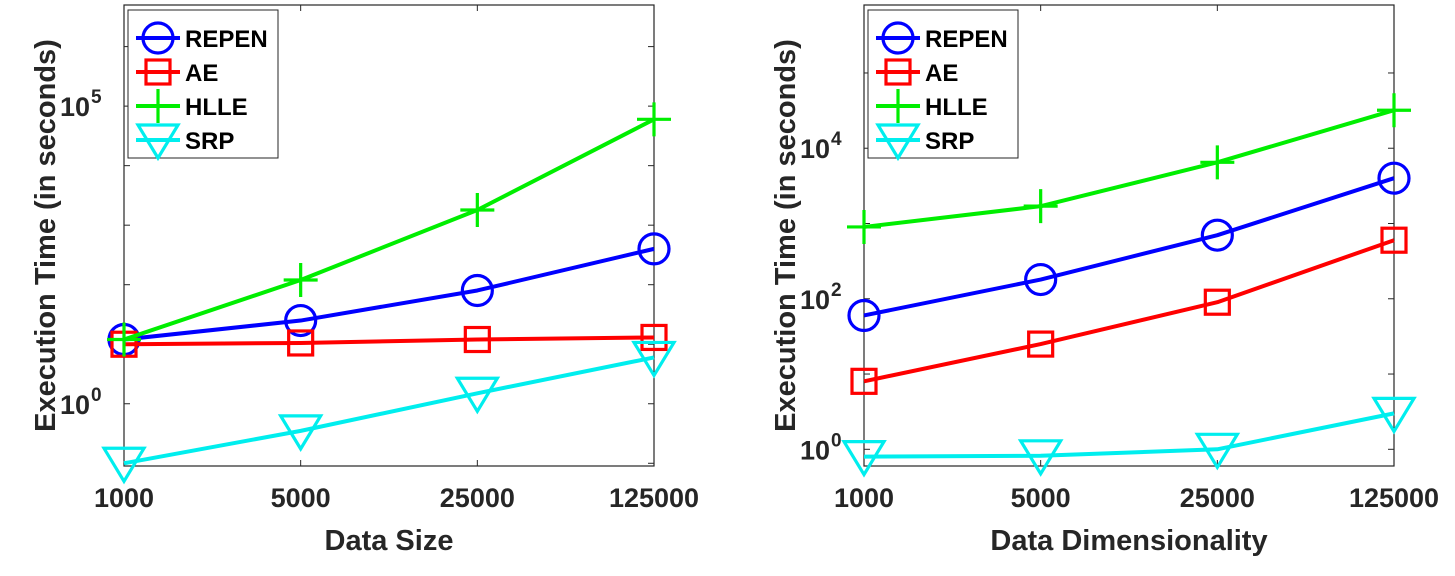 The height and width of the screenshot is (576, 1455). What do you see at coordinates (1128, 541) in the screenshot?
I see `x-axis-label: Data Dimensionality` at bounding box center [1128, 541].